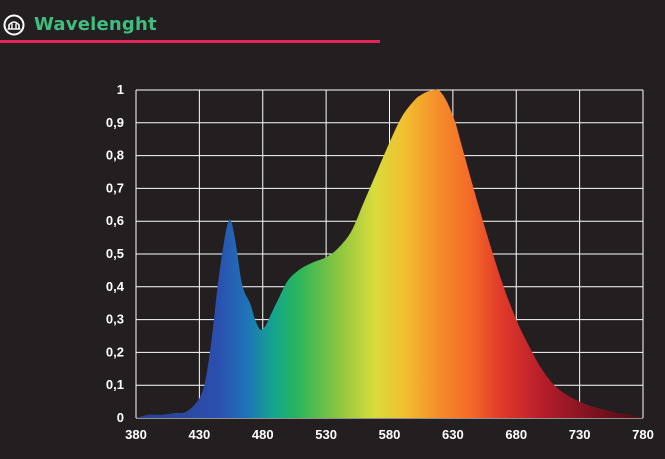 The image size is (665, 459). I want to click on grow-light-logo-icon, so click(14, 25).